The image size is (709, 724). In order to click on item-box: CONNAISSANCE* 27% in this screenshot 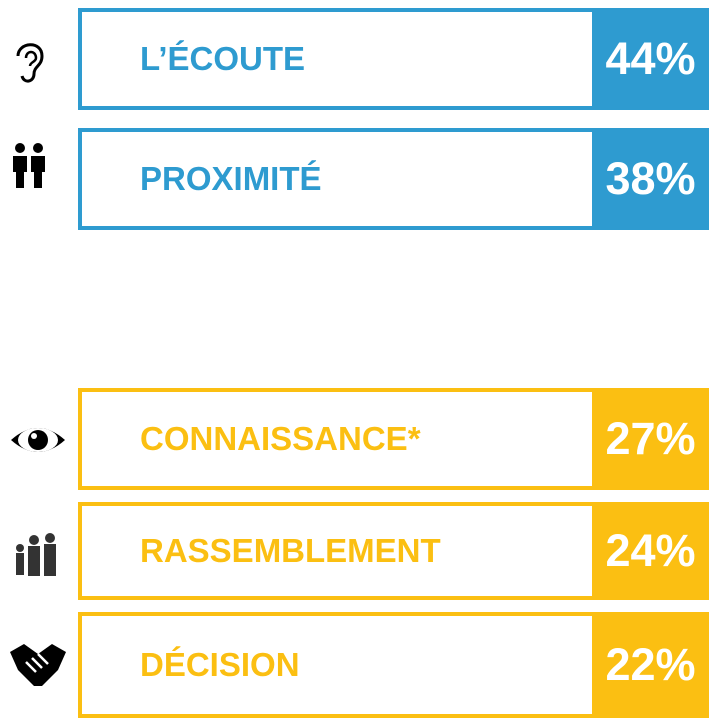, I will do `click(393, 439)`.